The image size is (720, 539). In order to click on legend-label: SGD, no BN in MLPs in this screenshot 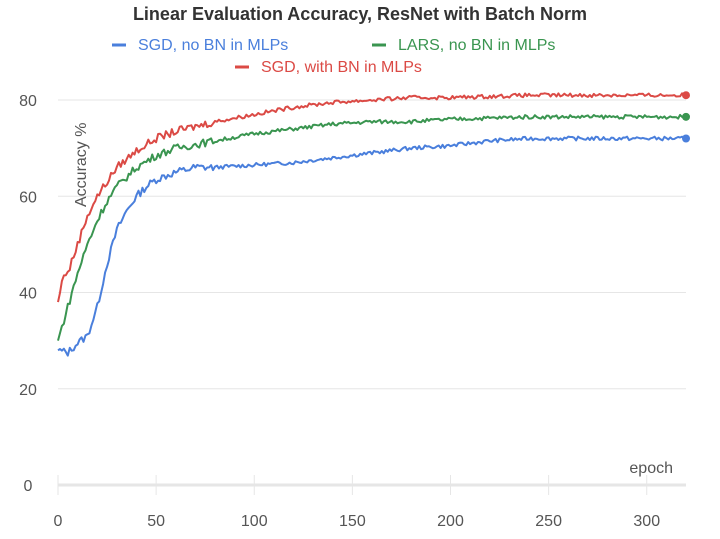, I will do `click(213, 45)`.